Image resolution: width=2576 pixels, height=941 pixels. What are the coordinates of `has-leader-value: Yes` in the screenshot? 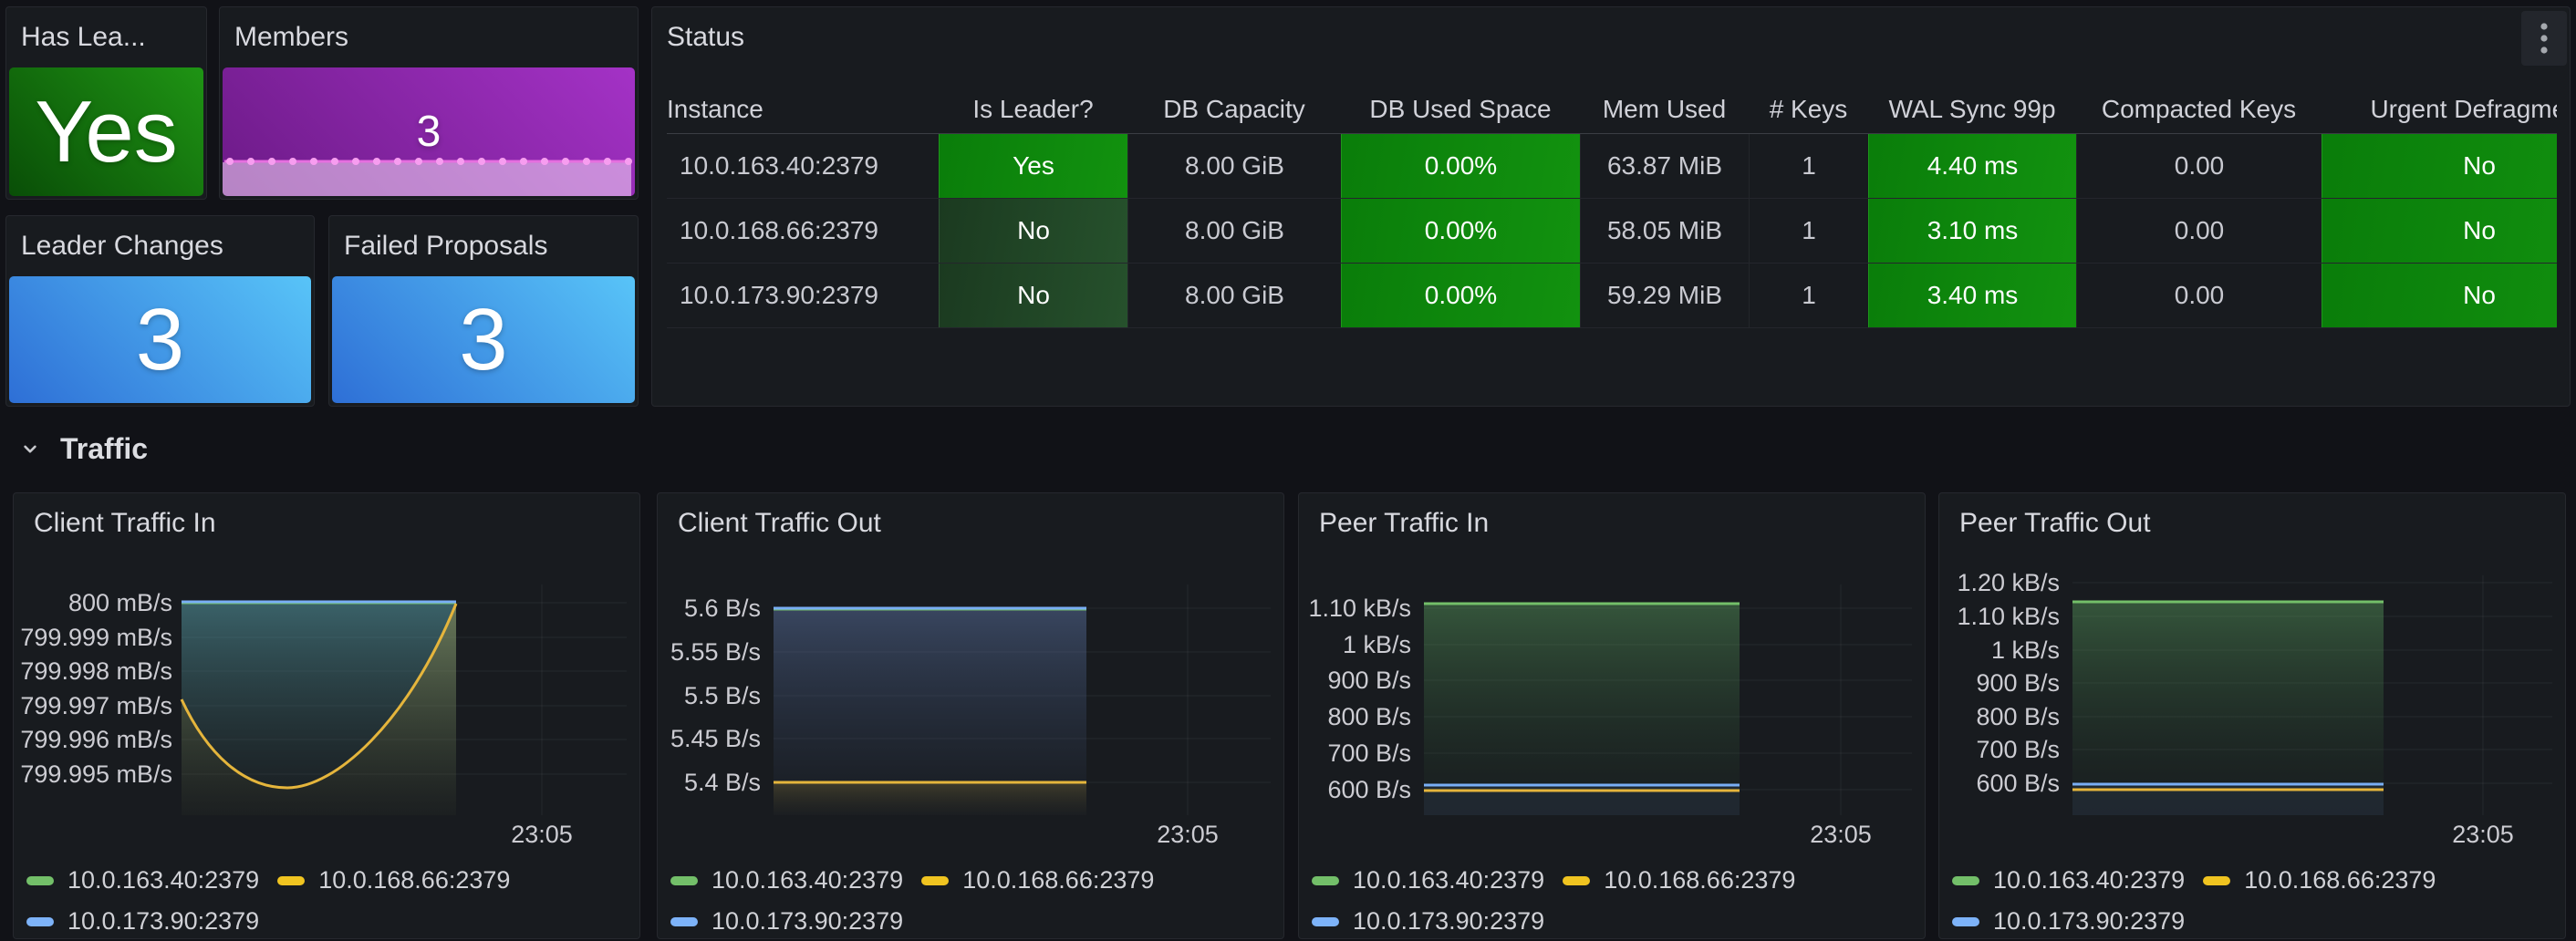 It's located at (107, 131).